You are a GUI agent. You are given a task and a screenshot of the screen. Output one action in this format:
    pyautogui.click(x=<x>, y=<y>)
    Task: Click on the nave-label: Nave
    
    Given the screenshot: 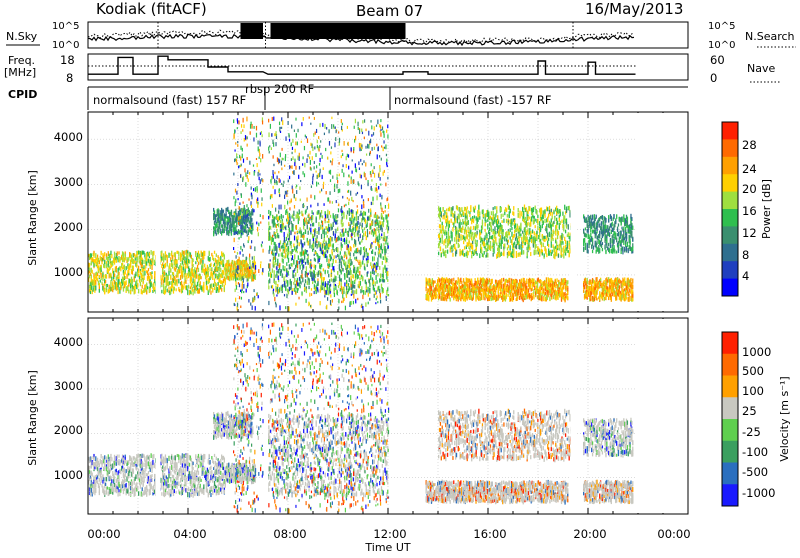 What is the action you would take?
    pyautogui.click(x=761, y=68)
    